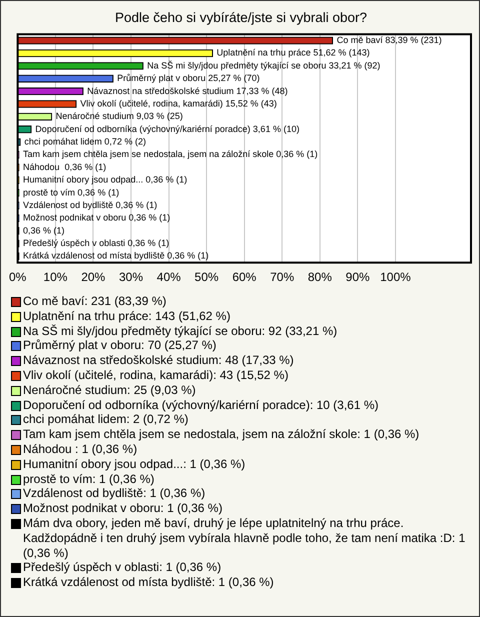 This screenshot has height=617, width=480. Describe the element at coordinates (109, 390) in the screenshot. I see `text: Nenáročné studium: 25 (9,03 %)` at that location.